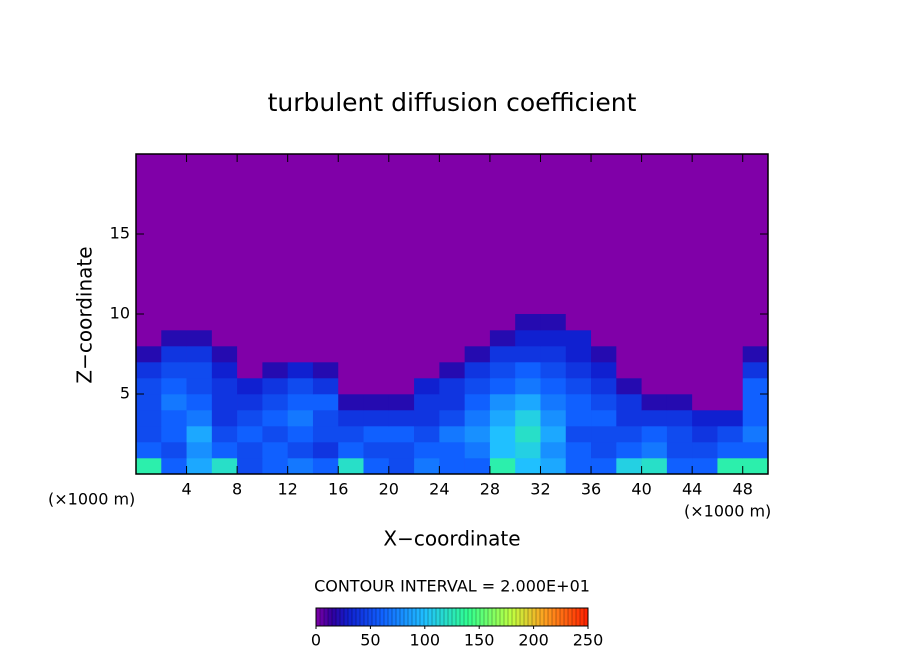 The image size is (904, 654). I want to click on chart-title: turbulent diffusion coefficient, so click(452, 102).